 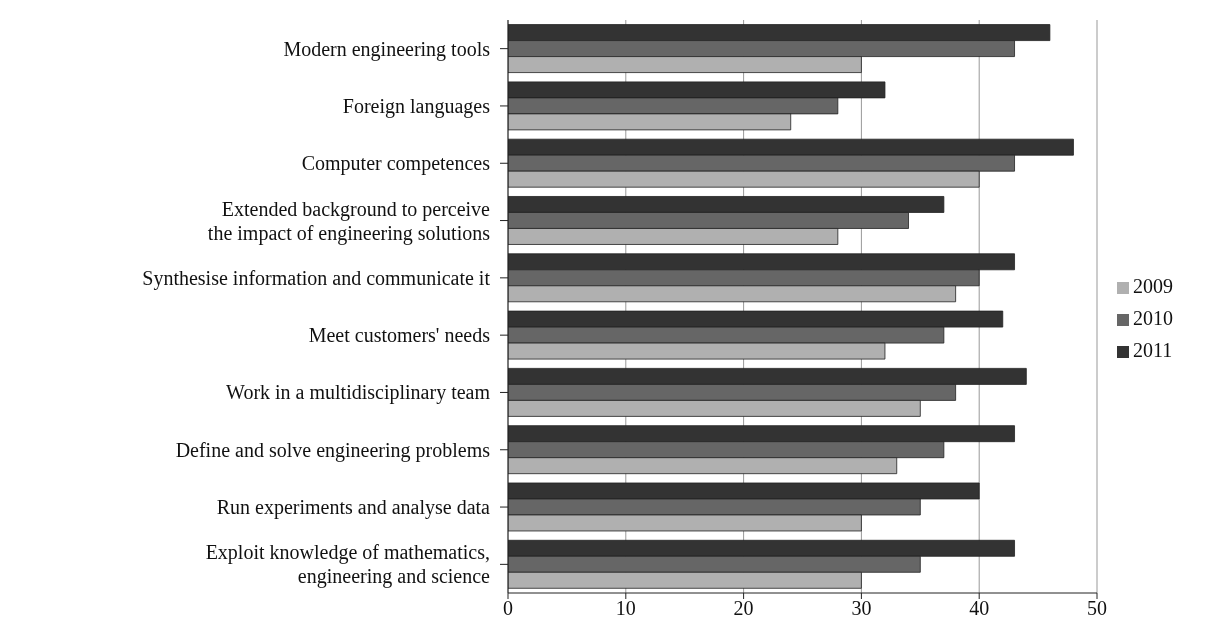 What do you see at coordinates (743, 608) in the screenshot?
I see `x-tick-label: 20` at bounding box center [743, 608].